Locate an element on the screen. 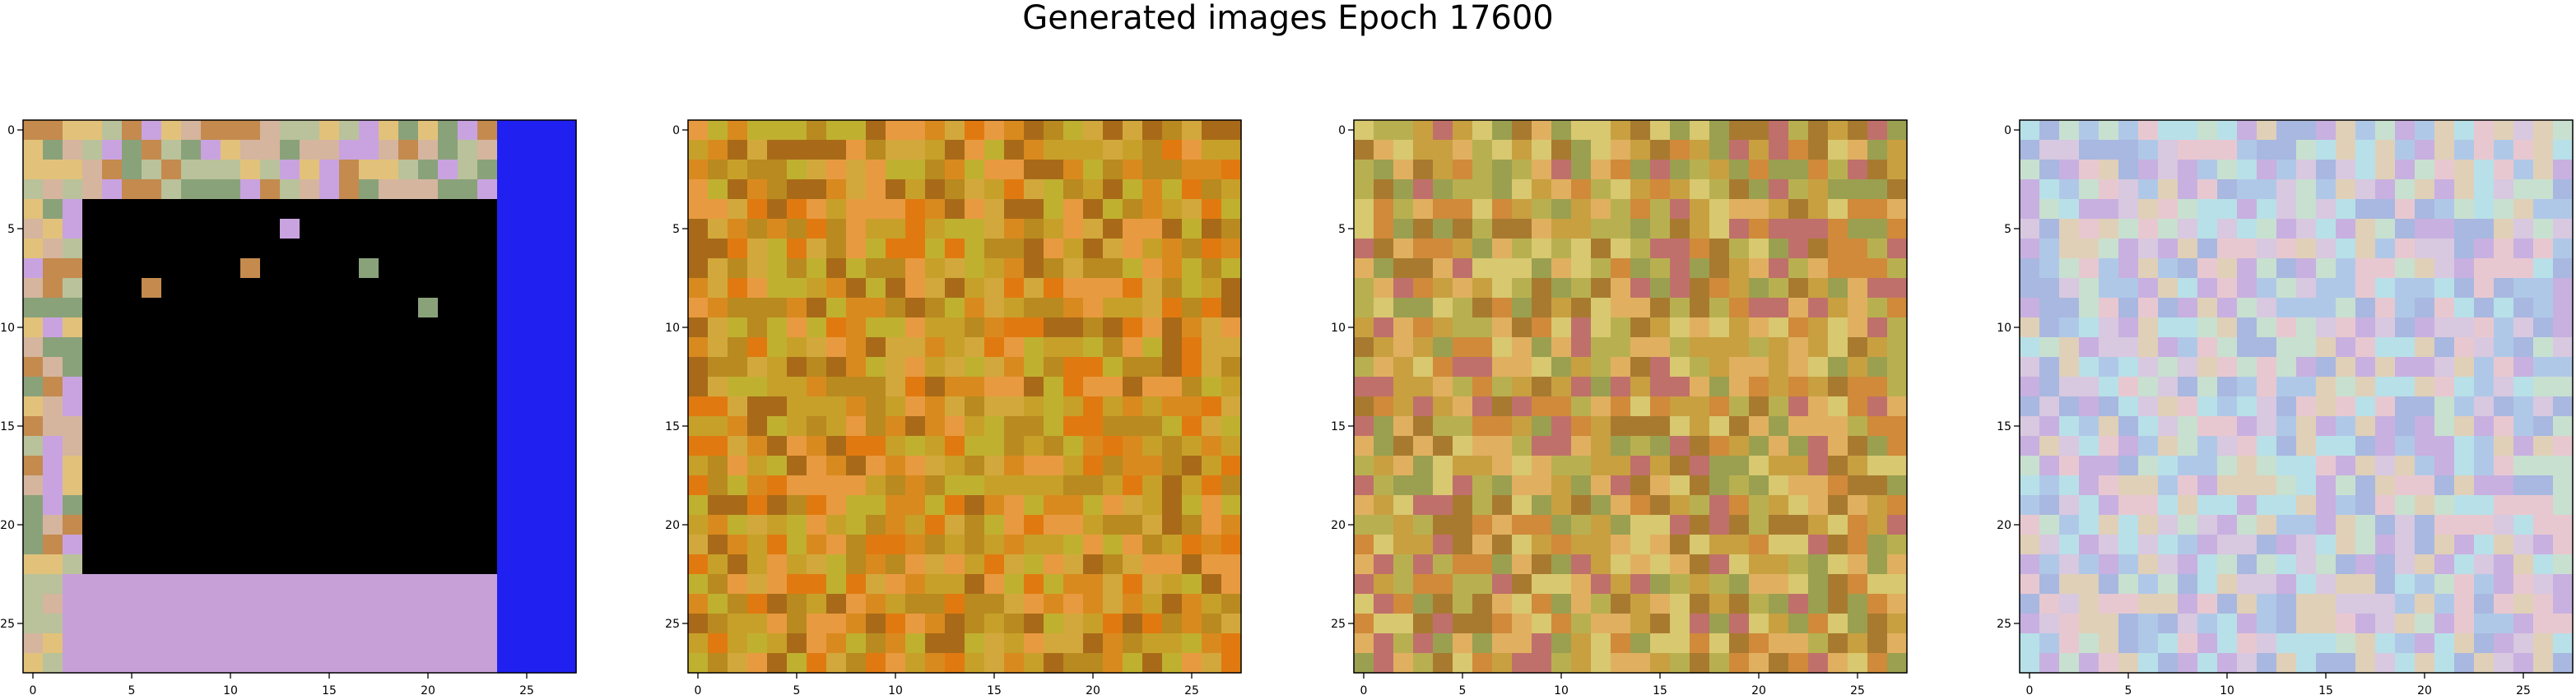 The width and height of the screenshot is (2576, 695). x-tick-label: 20 is located at coordinates (428, 689).